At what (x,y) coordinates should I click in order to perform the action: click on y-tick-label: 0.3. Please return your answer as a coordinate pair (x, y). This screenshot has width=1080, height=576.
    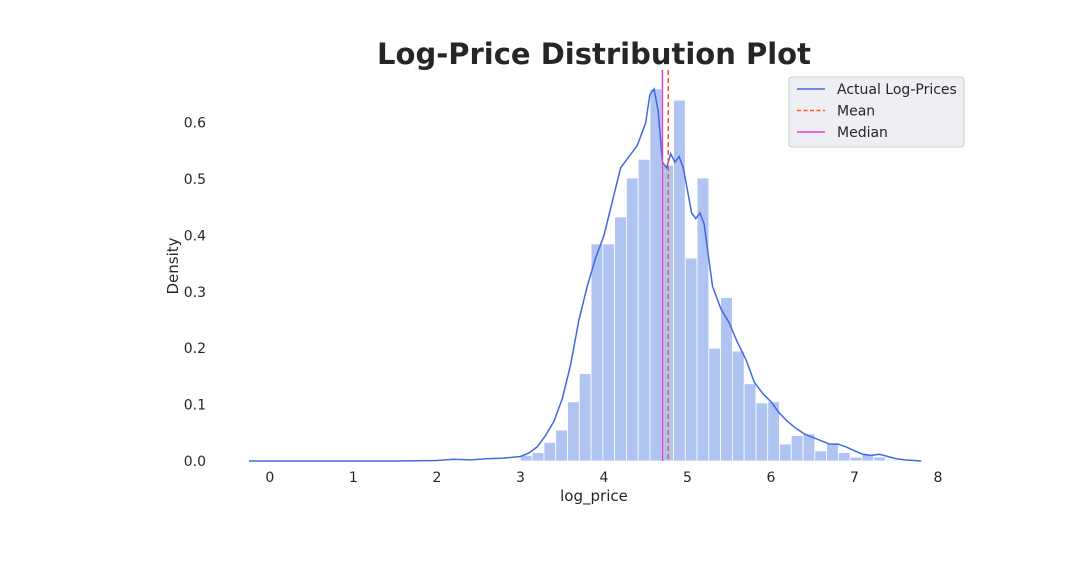
    Looking at the image, I should click on (195, 293).